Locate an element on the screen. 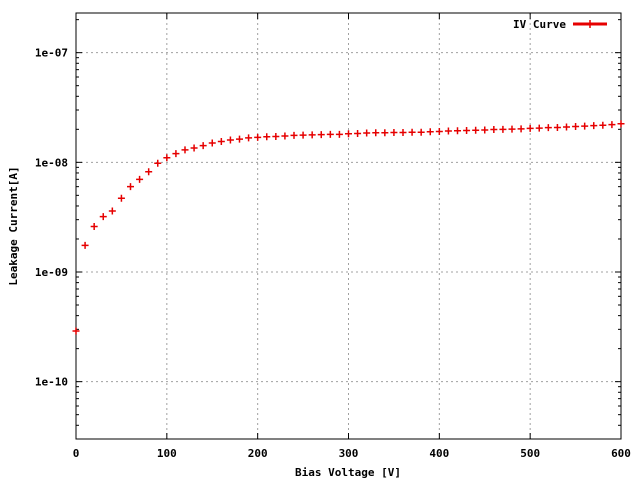 This screenshot has height=480, width=640. x-tick-label: 200 is located at coordinates (258, 453).